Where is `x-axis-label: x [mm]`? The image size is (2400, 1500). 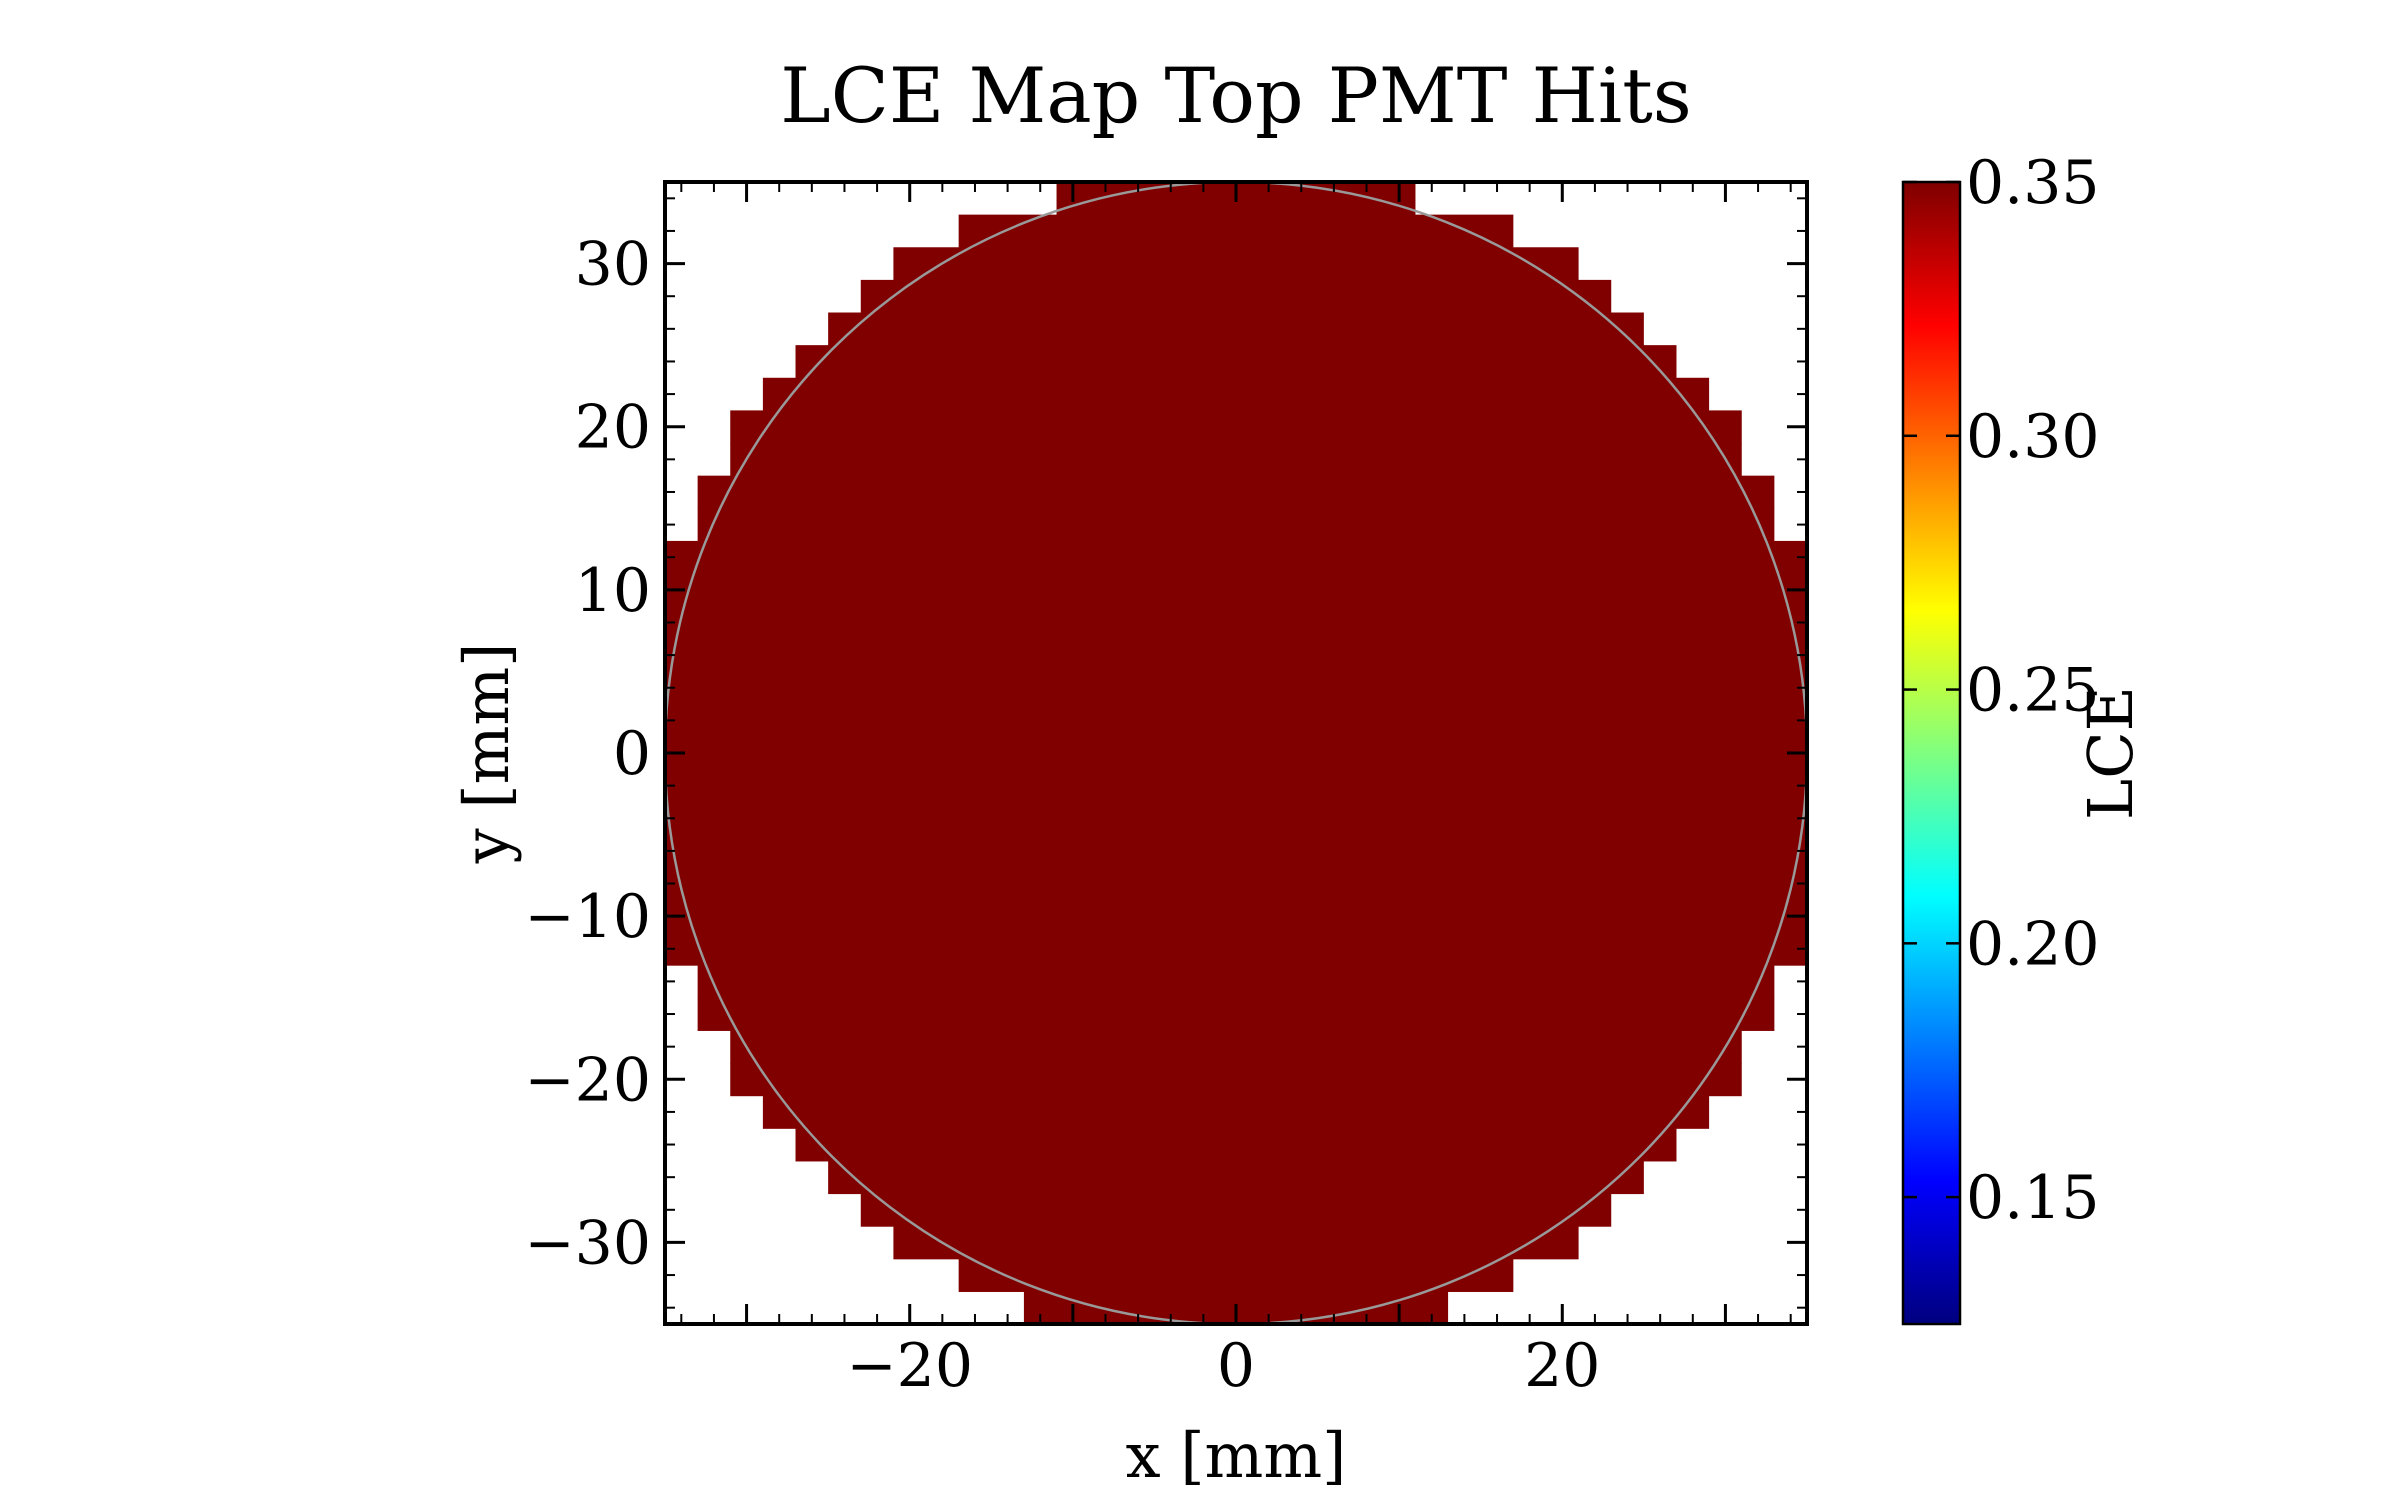 x-axis-label: x [mm] is located at coordinates (1236, 1455).